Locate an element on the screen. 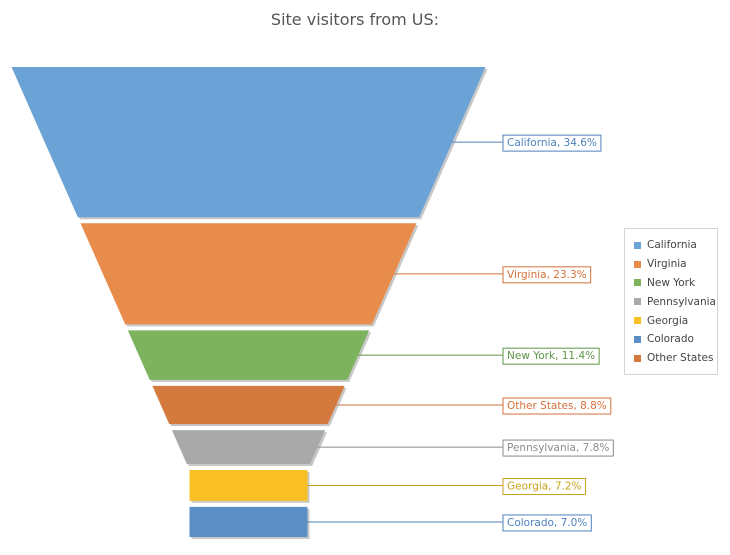 The width and height of the screenshot is (730, 555). legend-item-other-states: Other States is located at coordinates (675, 358).